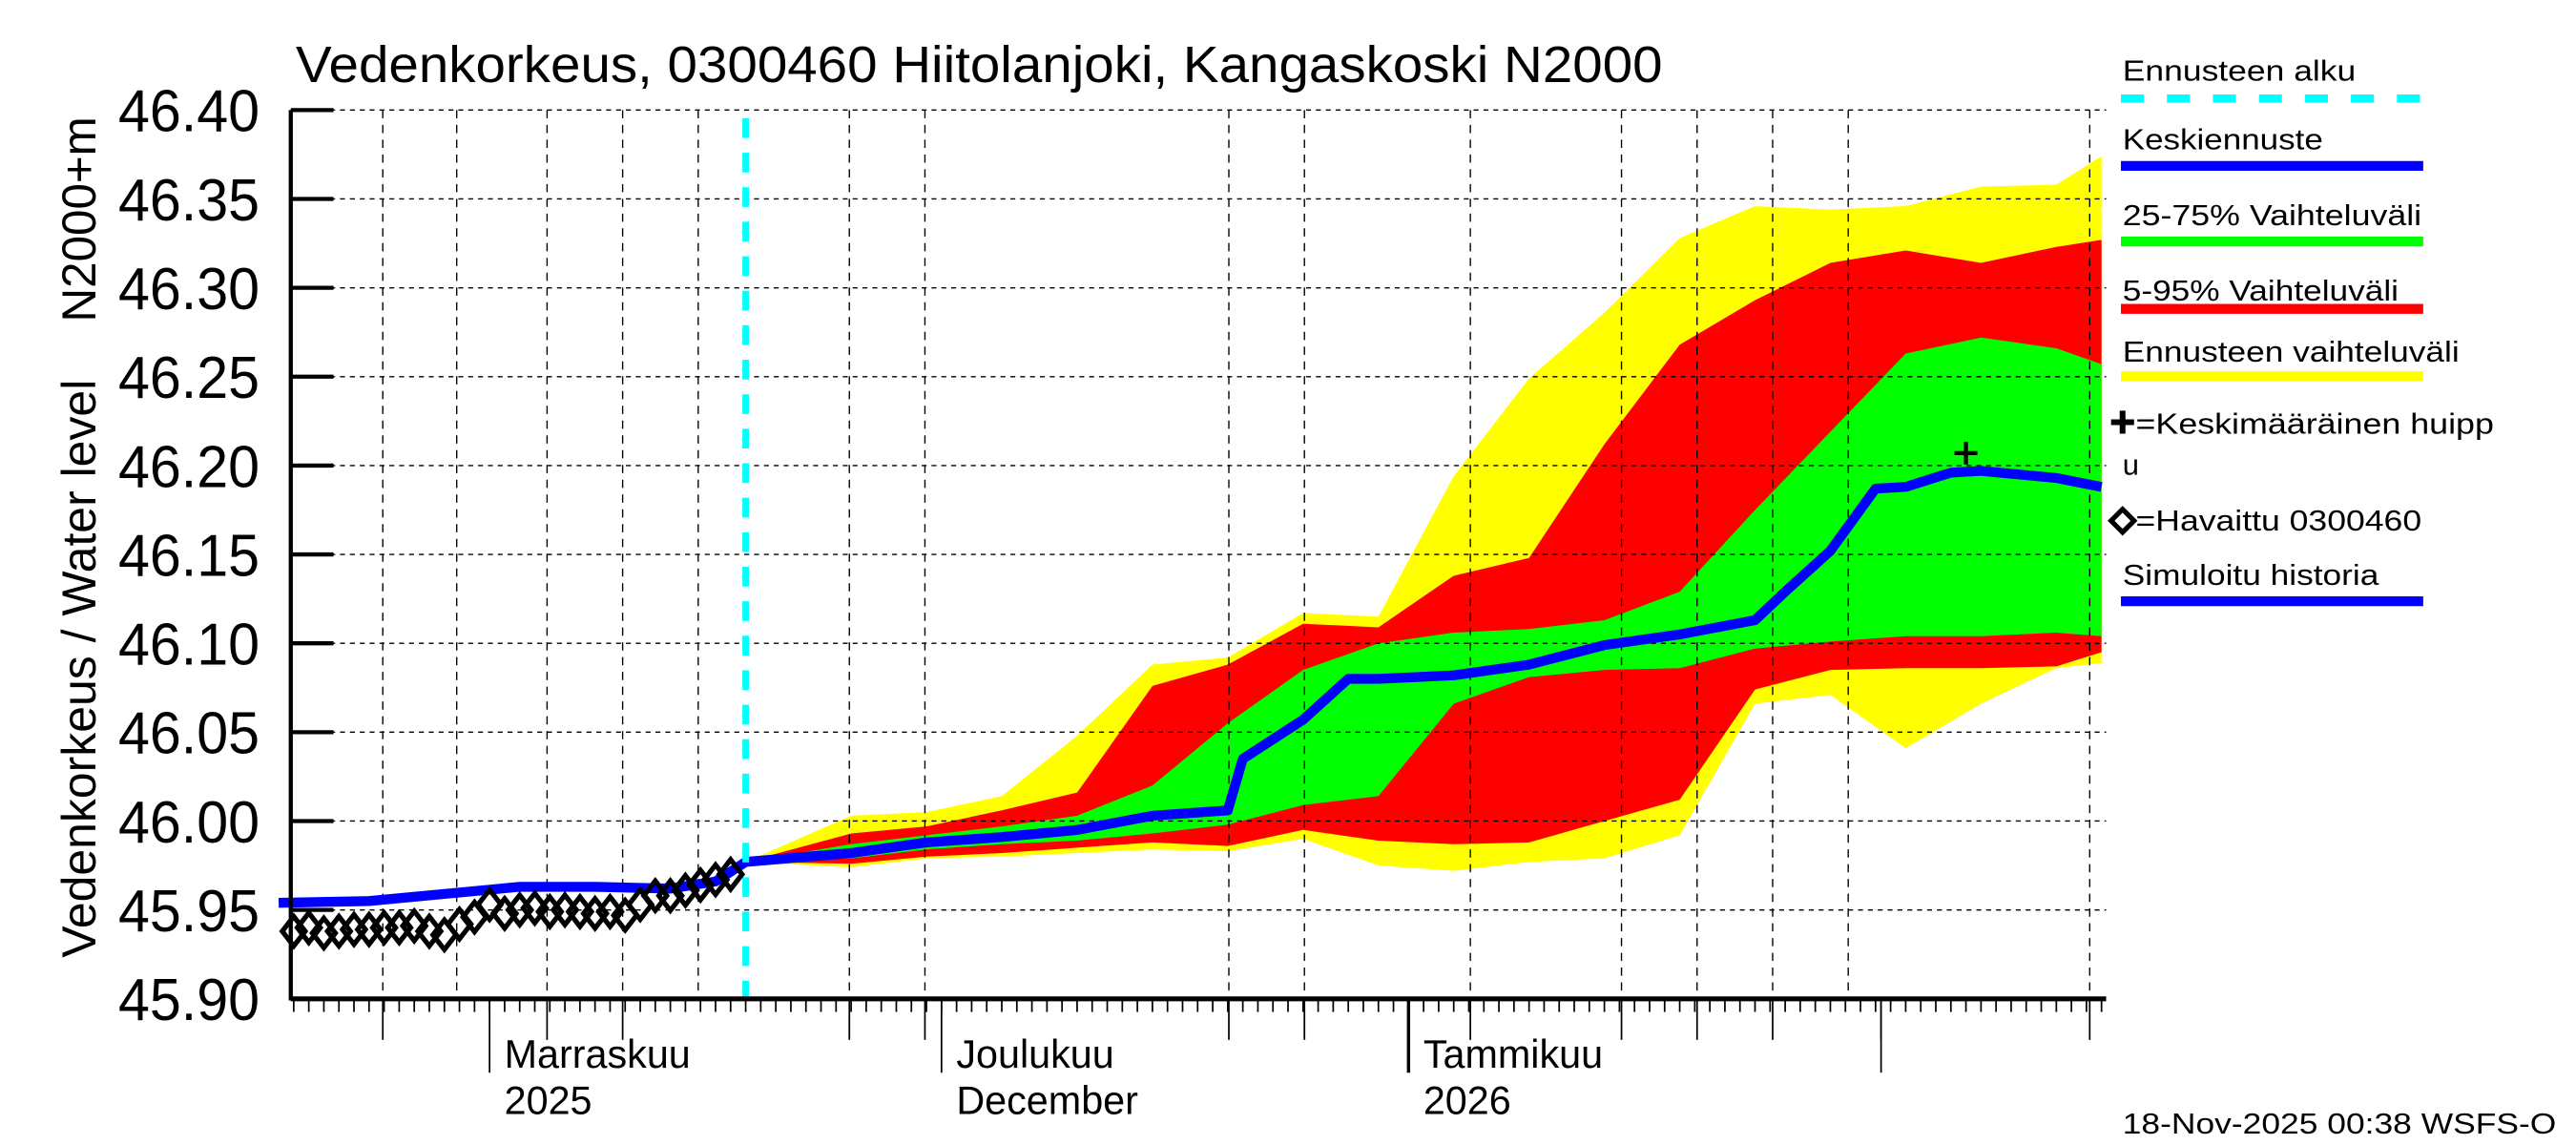  I want to click on x-month-label: Tammikuu, so click(1513, 1054).